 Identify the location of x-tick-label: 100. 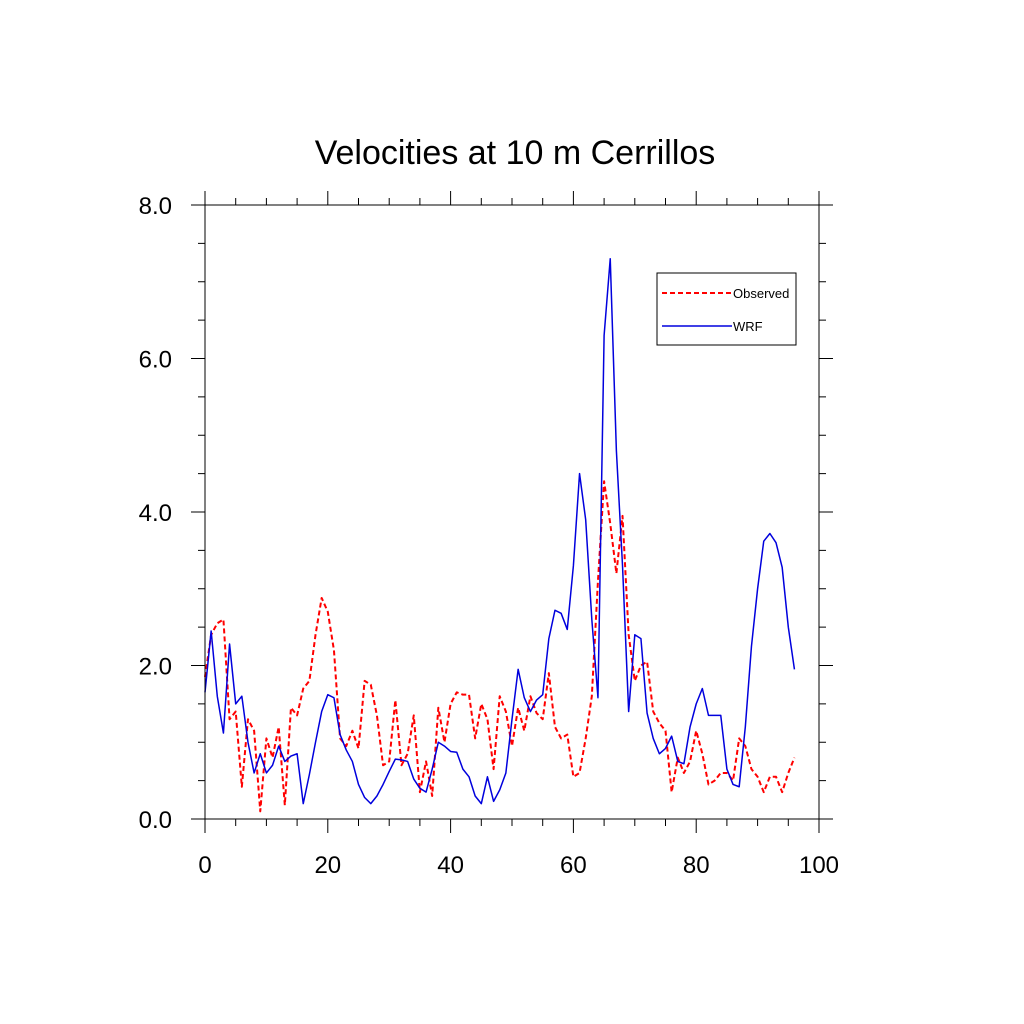
(819, 865).